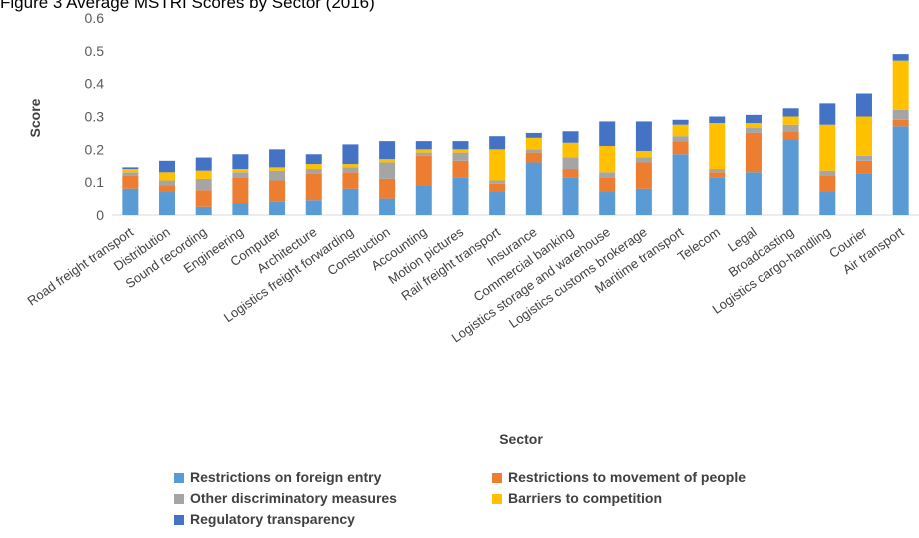 This screenshot has width=919, height=538. What do you see at coordinates (585, 498) in the screenshot?
I see `legend-label: Barriers to competition` at bounding box center [585, 498].